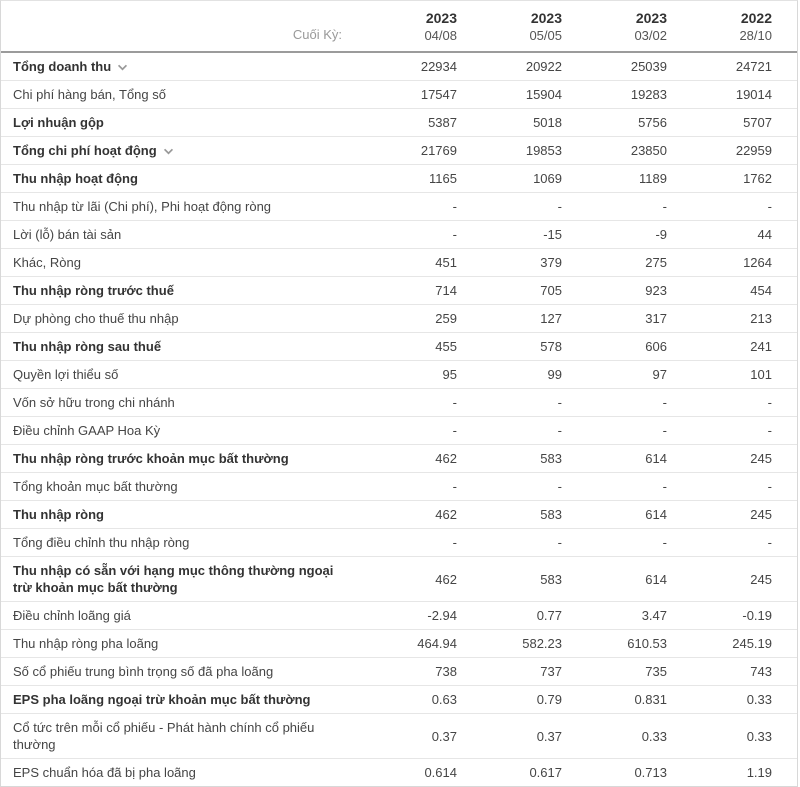  What do you see at coordinates (543, 150) in the screenshot?
I see `row-value-cell: 19853` at bounding box center [543, 150].